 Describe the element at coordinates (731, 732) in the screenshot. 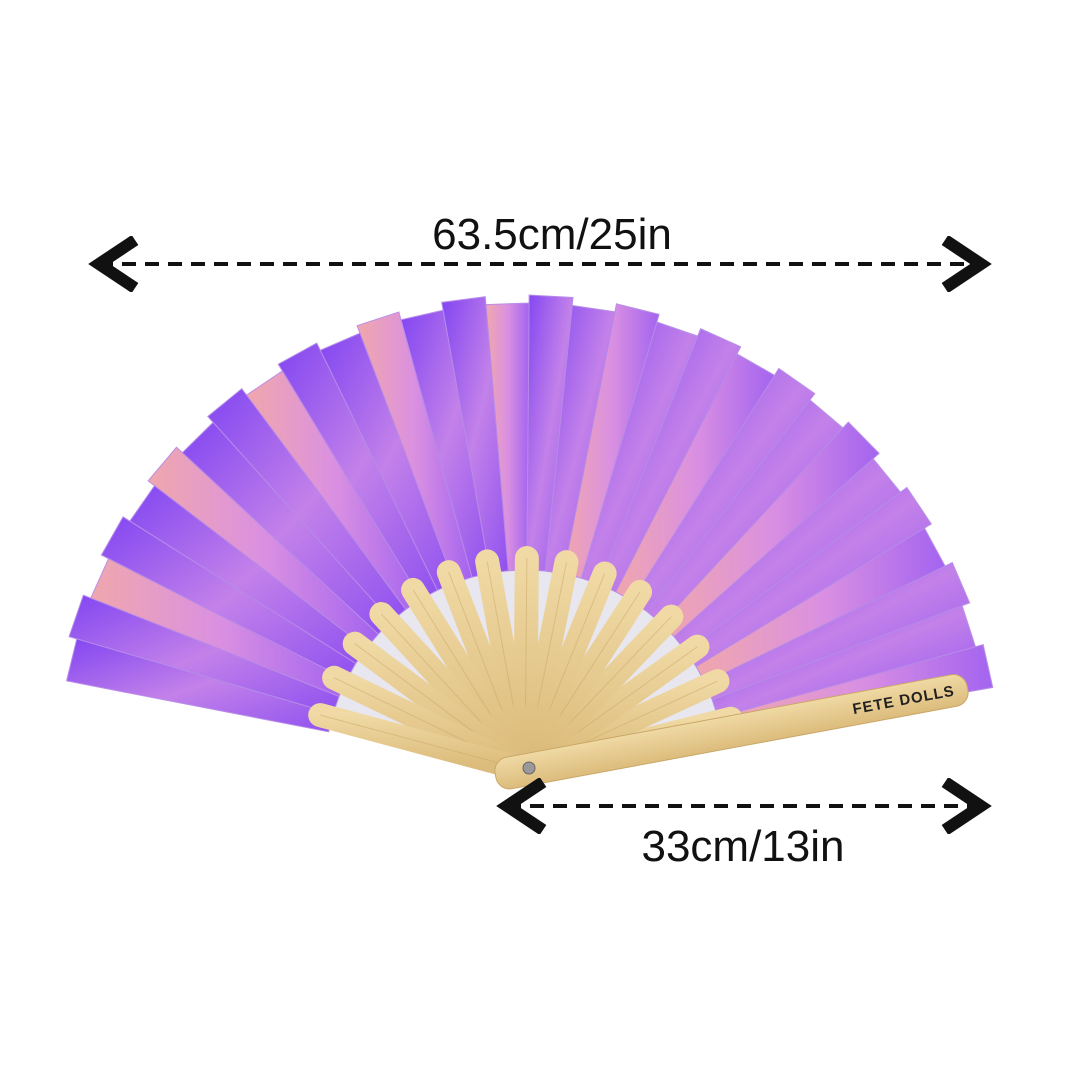

I see `handle-body` at that location.